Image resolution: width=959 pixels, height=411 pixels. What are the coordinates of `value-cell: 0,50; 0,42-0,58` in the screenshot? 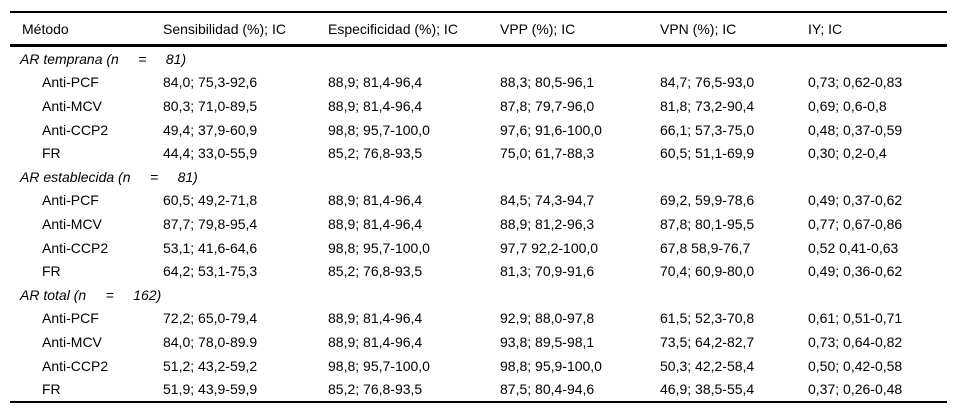 It's located at (855, 365).